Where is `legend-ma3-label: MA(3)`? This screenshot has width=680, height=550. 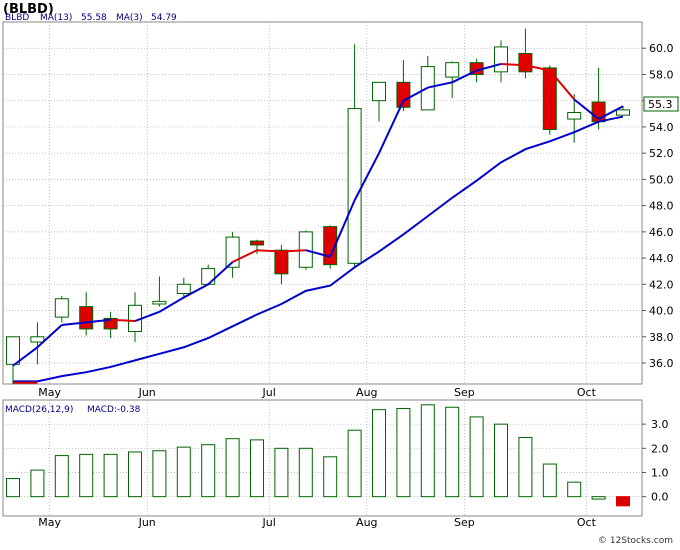
legend-ma3-label: MA(3) is located at coordinates (129, 18).